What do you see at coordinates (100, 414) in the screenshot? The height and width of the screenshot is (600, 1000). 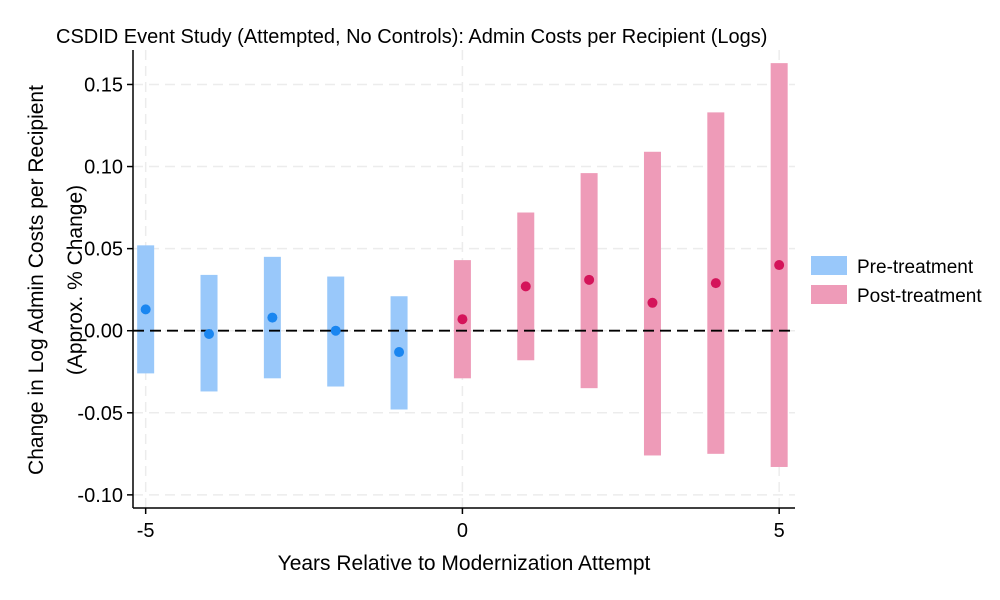 I see `y-tick-label: -0.05` at bounding box center [100, 414].